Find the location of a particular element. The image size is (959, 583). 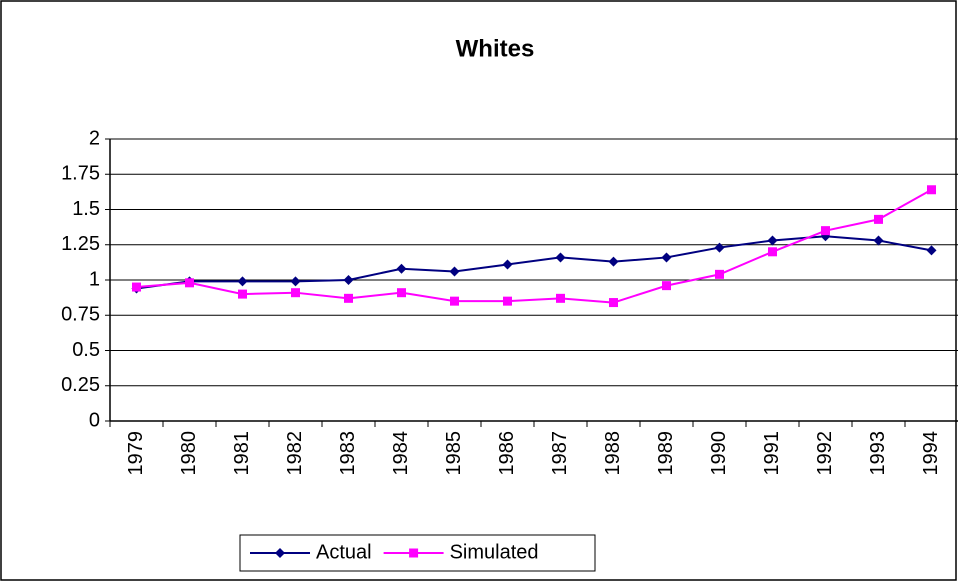

y-tick-label: 0.5 is located at coordinates (86, 350).